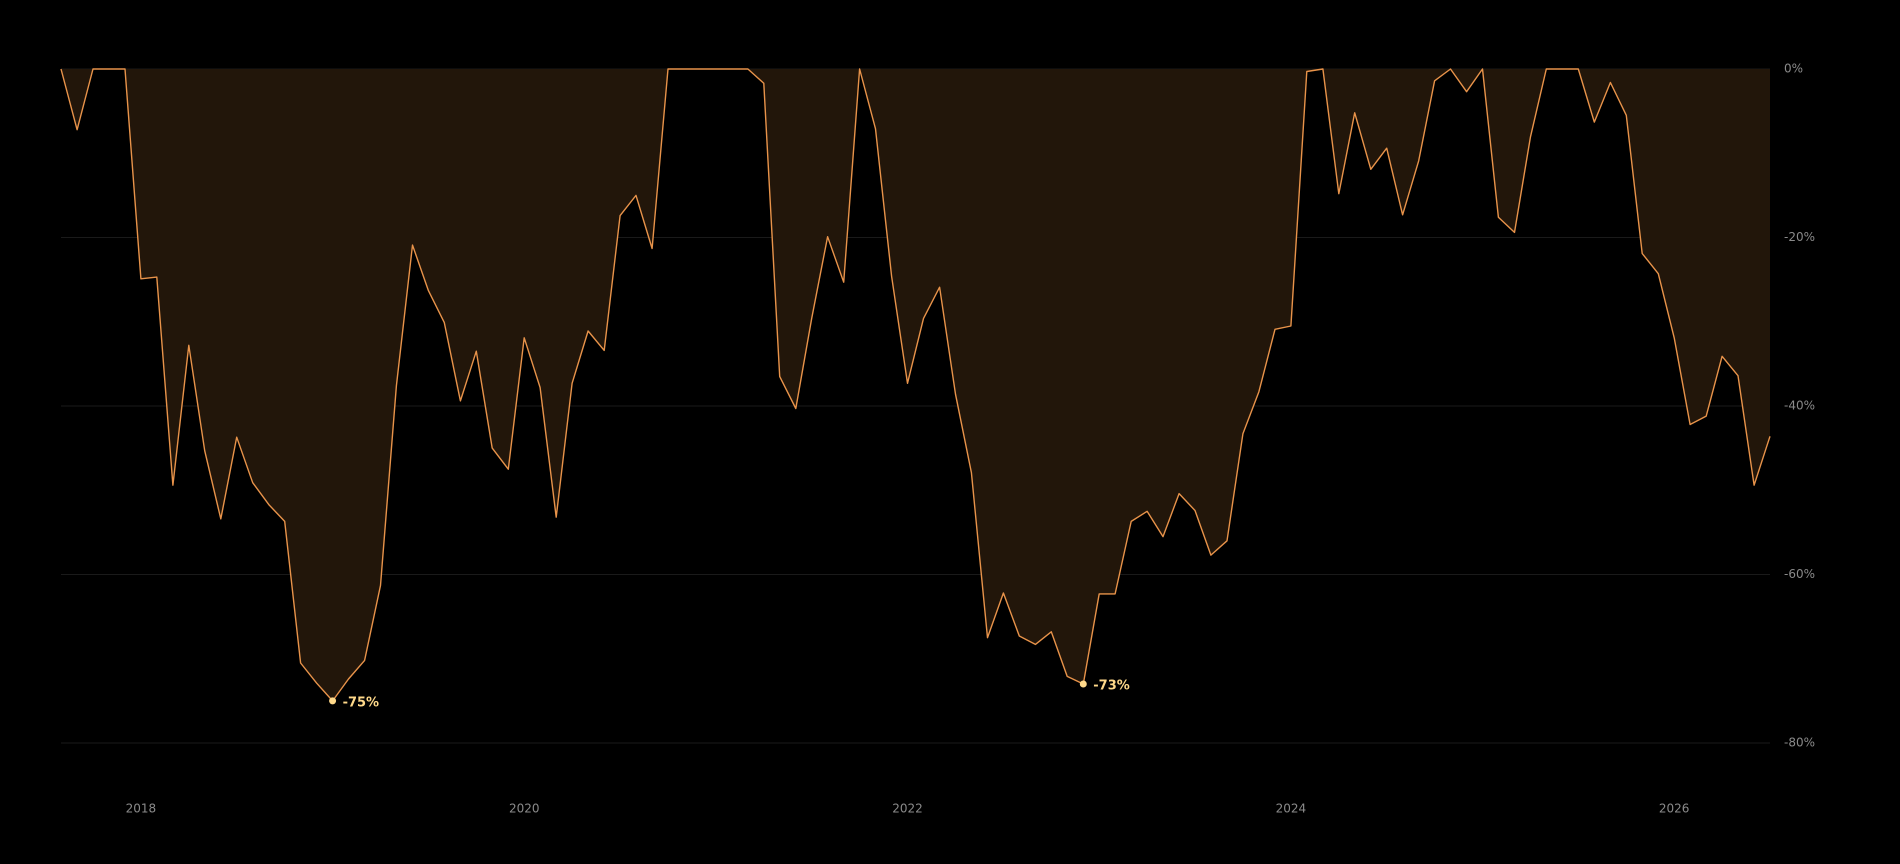 The image size is (1900, 864). Describe the element at coordinates (1291, 809) in the screenshot. I see `x-tick-label: 2024` at that location.